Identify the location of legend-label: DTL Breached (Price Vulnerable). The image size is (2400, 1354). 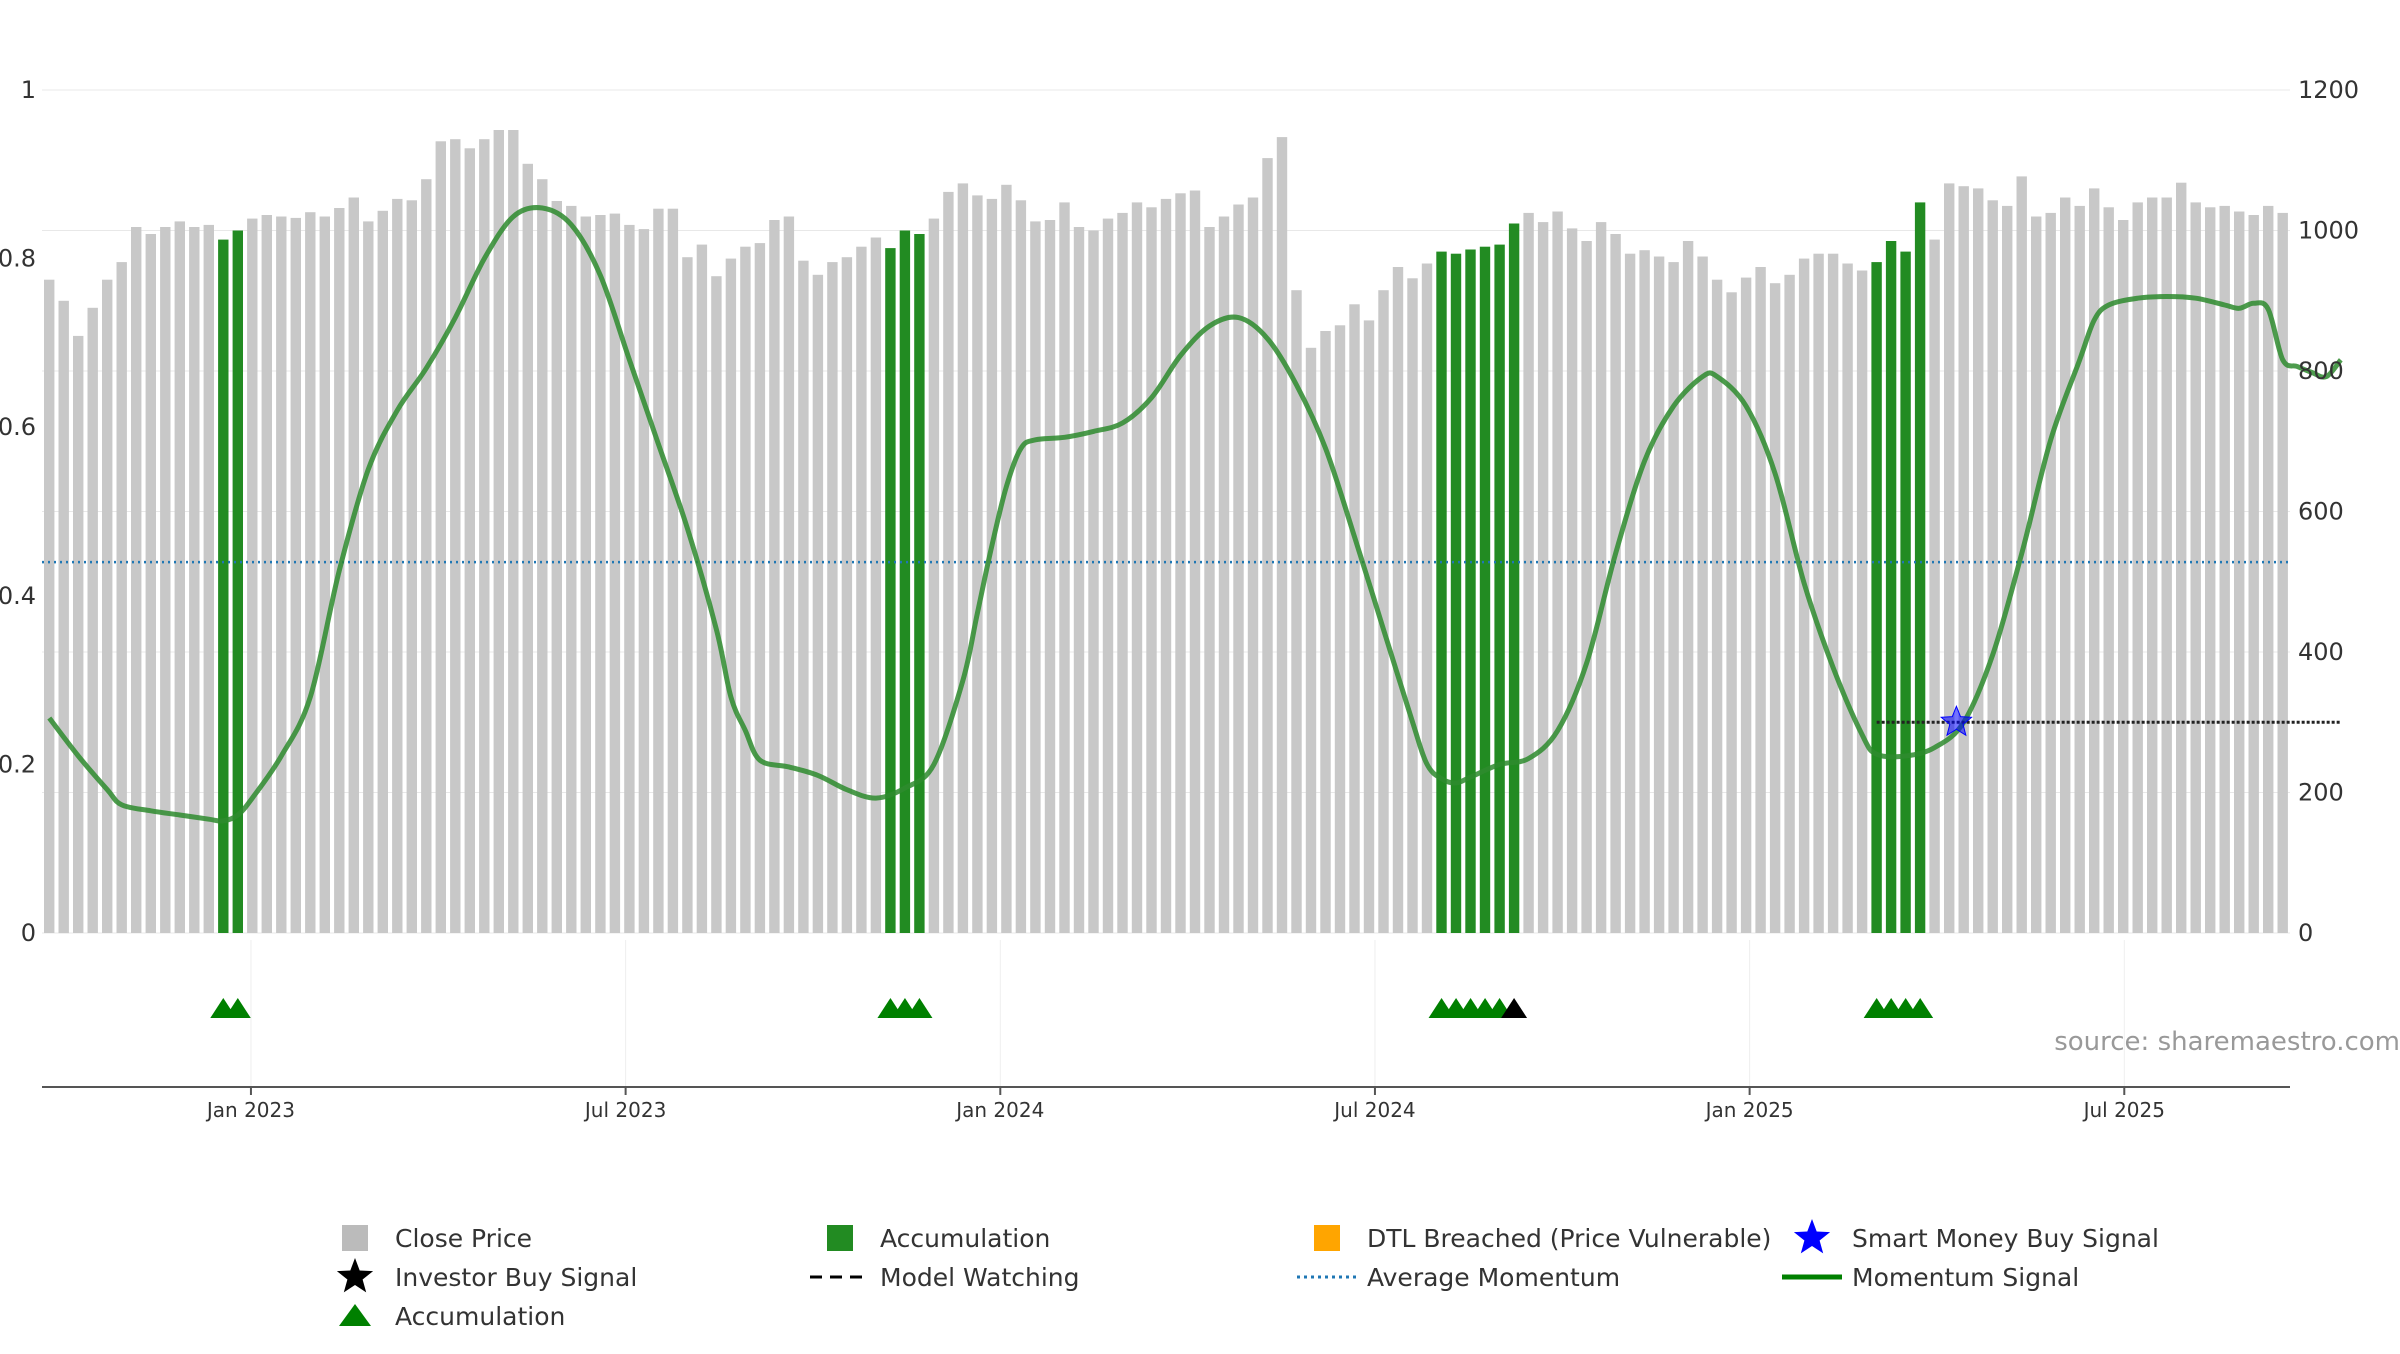
(1569, 1238).